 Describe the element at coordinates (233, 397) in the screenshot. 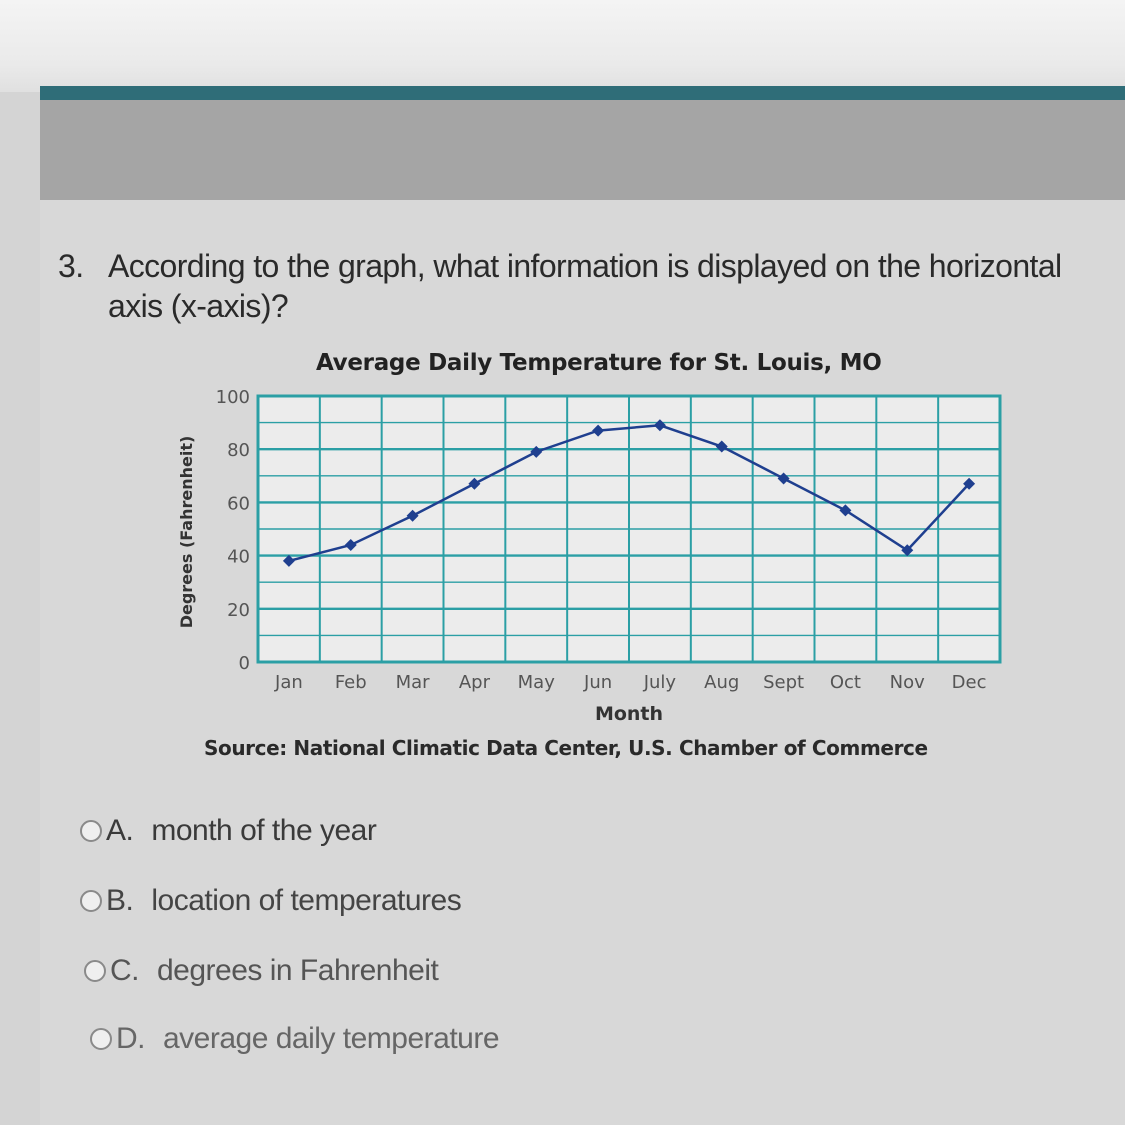

I see `y-tick-label: 100` at that location.